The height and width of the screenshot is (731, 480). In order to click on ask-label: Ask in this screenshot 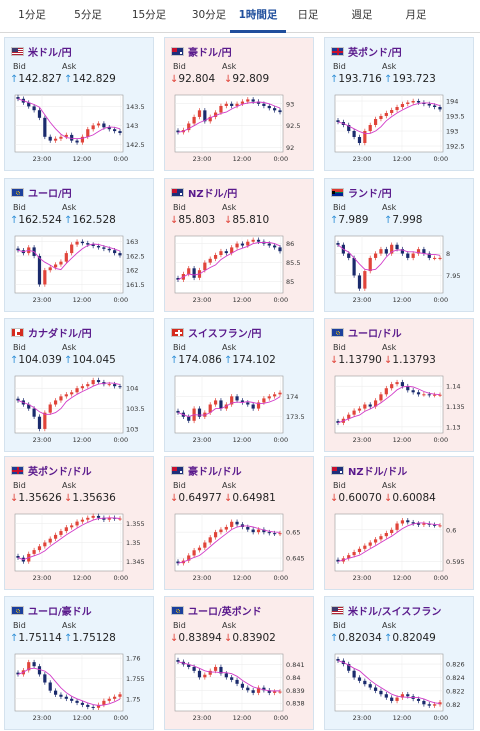, I will do `click(229, 625)`.